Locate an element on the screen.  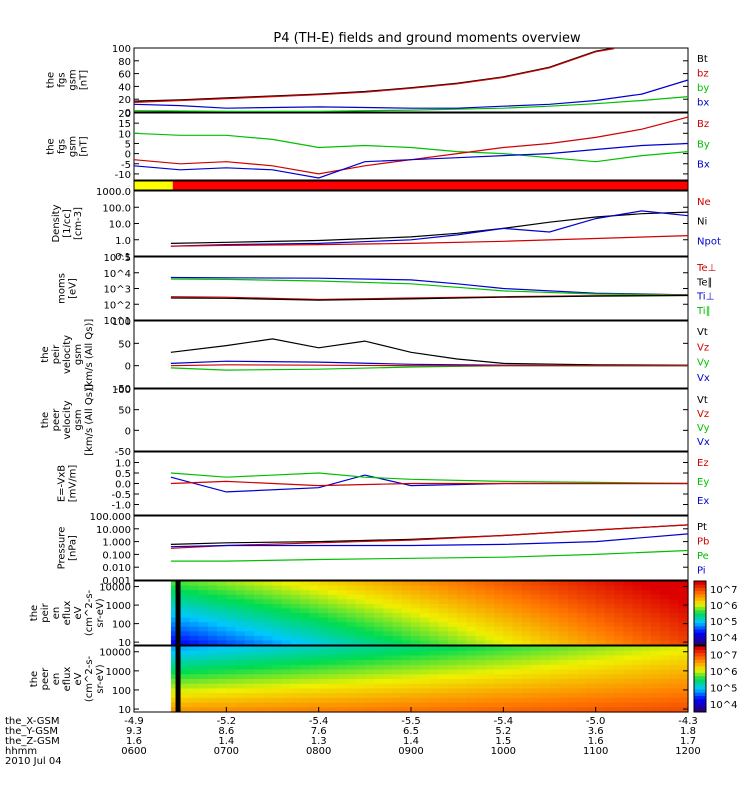
series-line-Ti∥ is located at coordinates (429, 287).